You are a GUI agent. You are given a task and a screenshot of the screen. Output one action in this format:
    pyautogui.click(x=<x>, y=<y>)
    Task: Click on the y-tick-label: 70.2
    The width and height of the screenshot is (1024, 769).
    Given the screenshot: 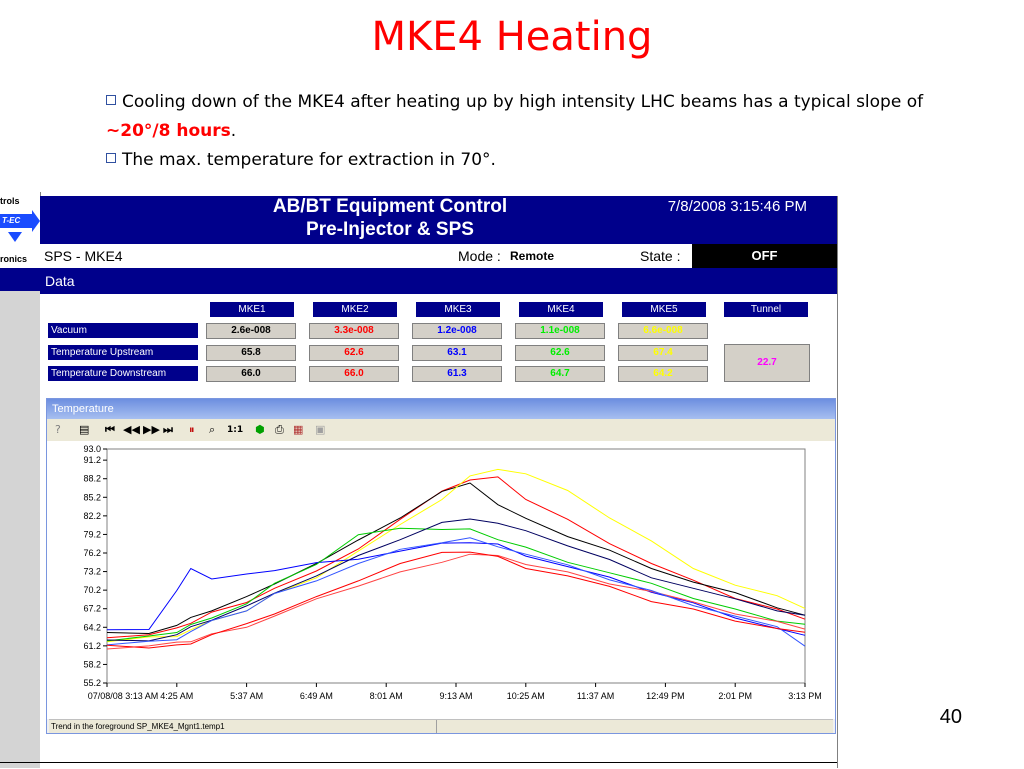 What is the action you would take?
    pyautogui.click(x=92, y=590)
    